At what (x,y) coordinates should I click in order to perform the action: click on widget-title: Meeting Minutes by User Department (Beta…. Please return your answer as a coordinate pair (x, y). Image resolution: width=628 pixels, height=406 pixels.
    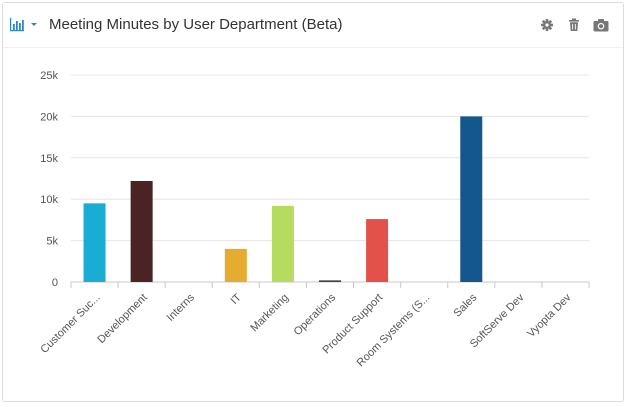
    Looking at the image, I should click on (196, 24).